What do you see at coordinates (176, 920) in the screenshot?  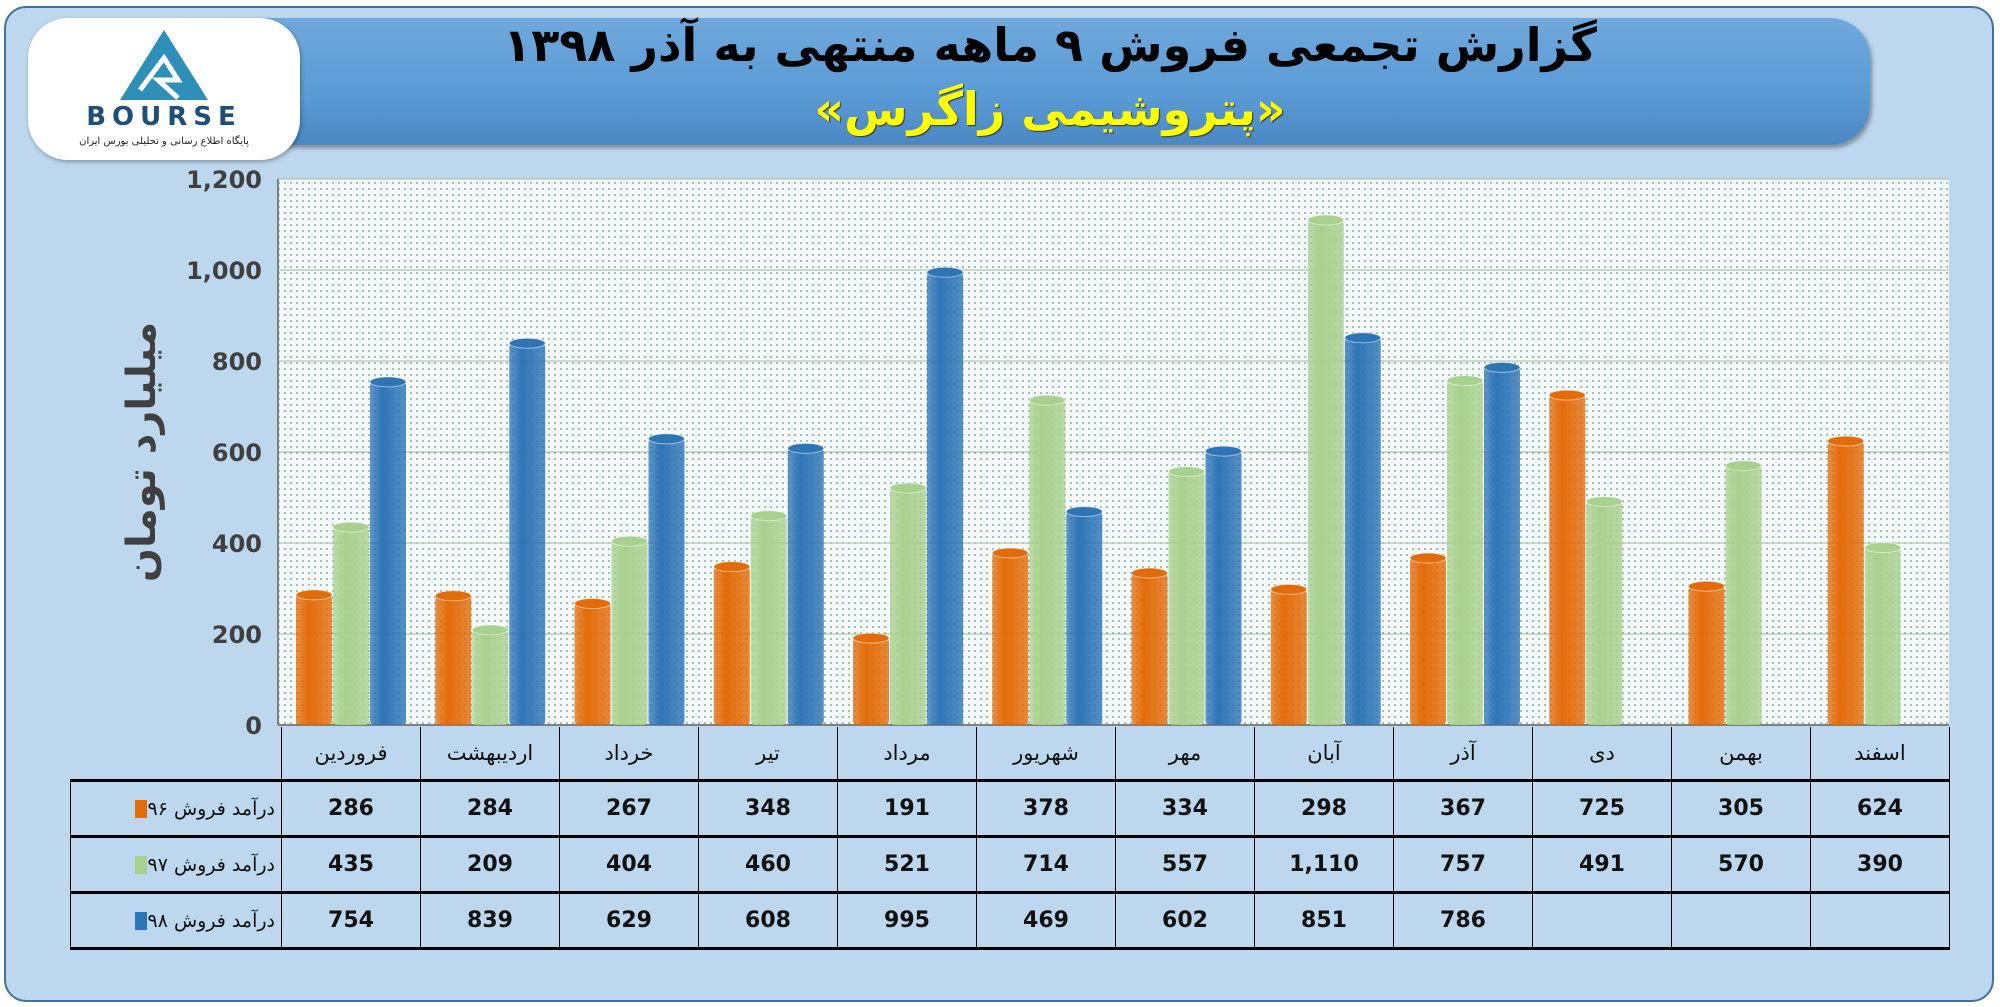 I see `series-legend: درآمد فروش ۹۸` at bounding box center [176, 920].